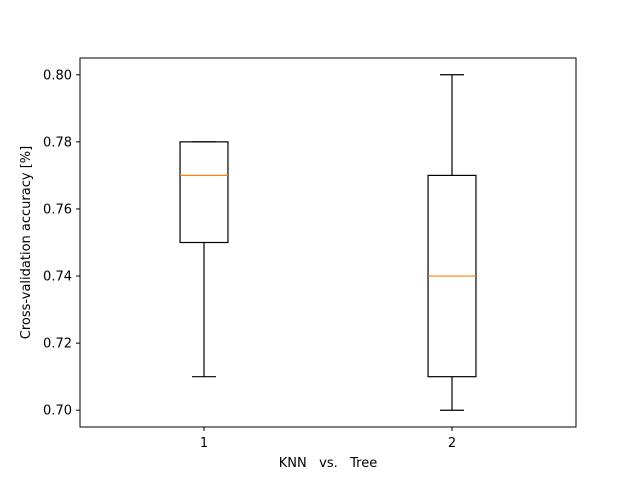 This screenshot has height=480, width=640. Describe the element at coordinates (204, 443) in the screenshot. I see `x-tick-label: 1` at that location.